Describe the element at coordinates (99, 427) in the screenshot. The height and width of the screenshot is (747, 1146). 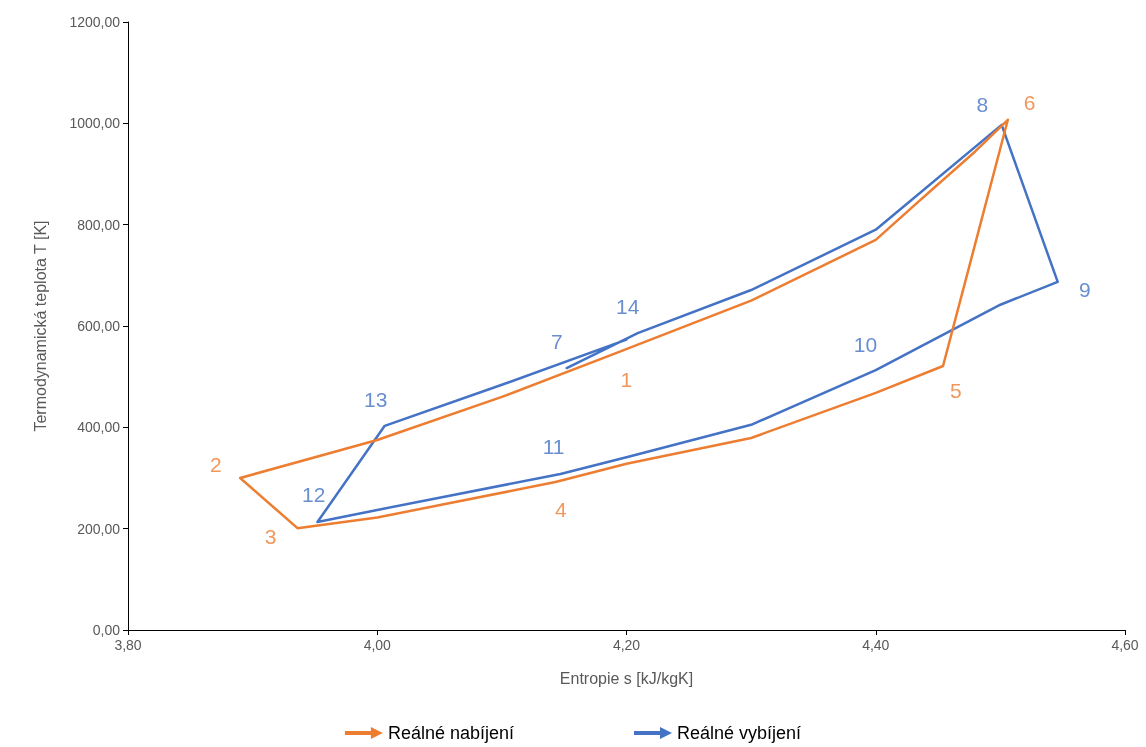
I see `y-tick-label: 400,00` at that location.